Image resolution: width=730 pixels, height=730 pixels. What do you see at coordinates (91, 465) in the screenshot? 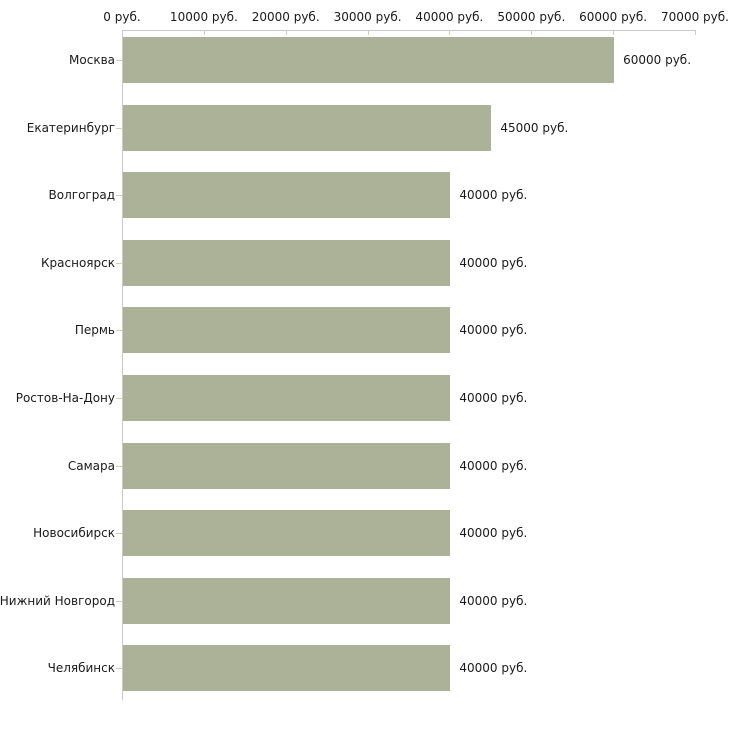
I see `category-label: Самара` at bounding box center [91, 465].